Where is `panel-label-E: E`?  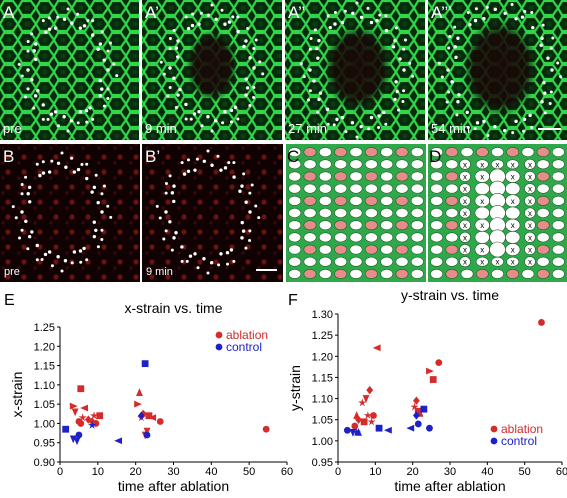
panel-label-E: E is located at coordinates (9, 300).